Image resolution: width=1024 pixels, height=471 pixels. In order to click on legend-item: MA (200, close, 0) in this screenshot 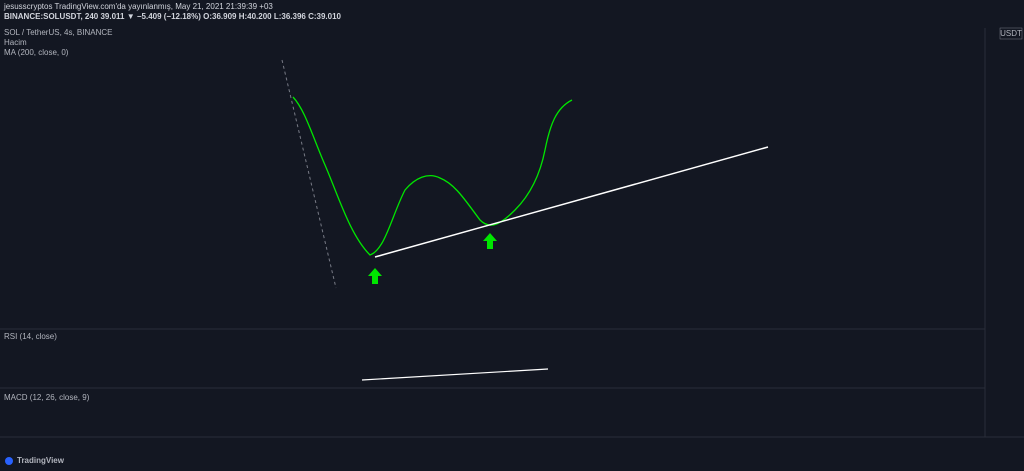, I will do `click(36, 52)`.